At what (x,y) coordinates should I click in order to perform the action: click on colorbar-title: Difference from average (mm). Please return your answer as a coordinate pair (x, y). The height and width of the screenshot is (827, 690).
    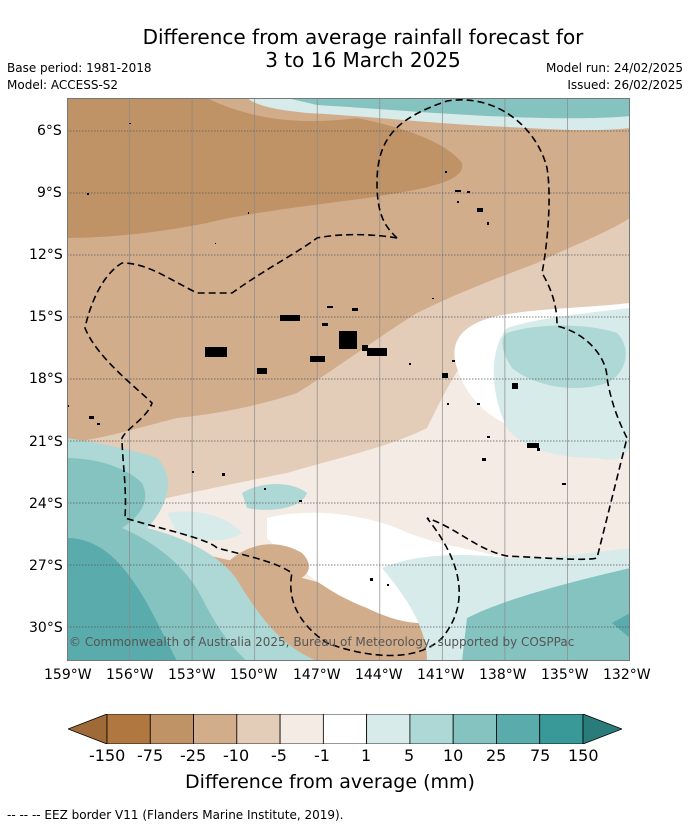
    Looking at the image, I should click on (330, 782).